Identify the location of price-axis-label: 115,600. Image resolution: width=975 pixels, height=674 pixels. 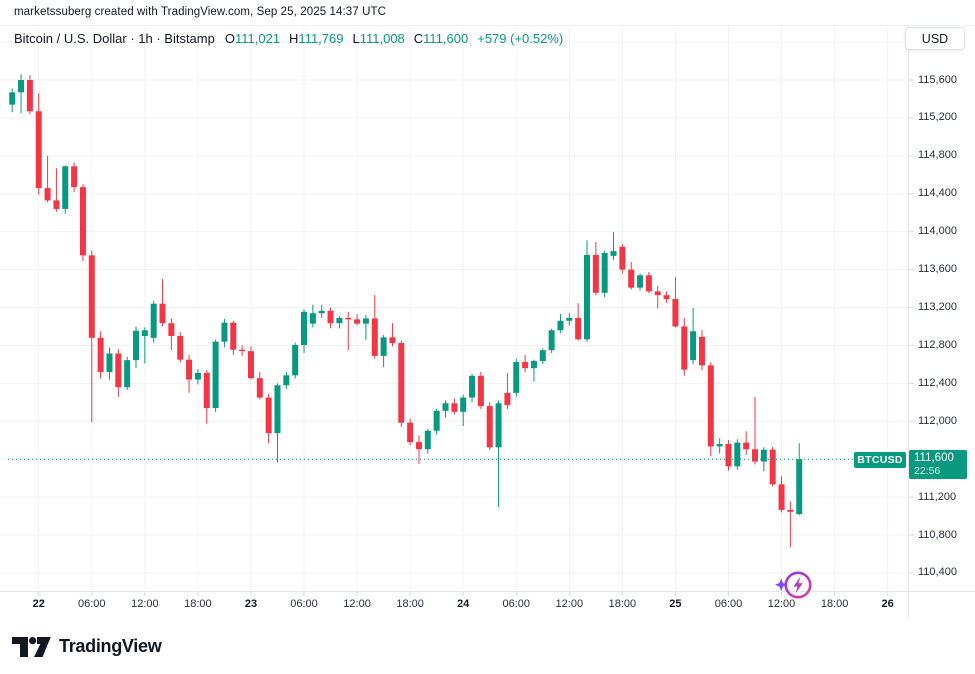
(937, 79).